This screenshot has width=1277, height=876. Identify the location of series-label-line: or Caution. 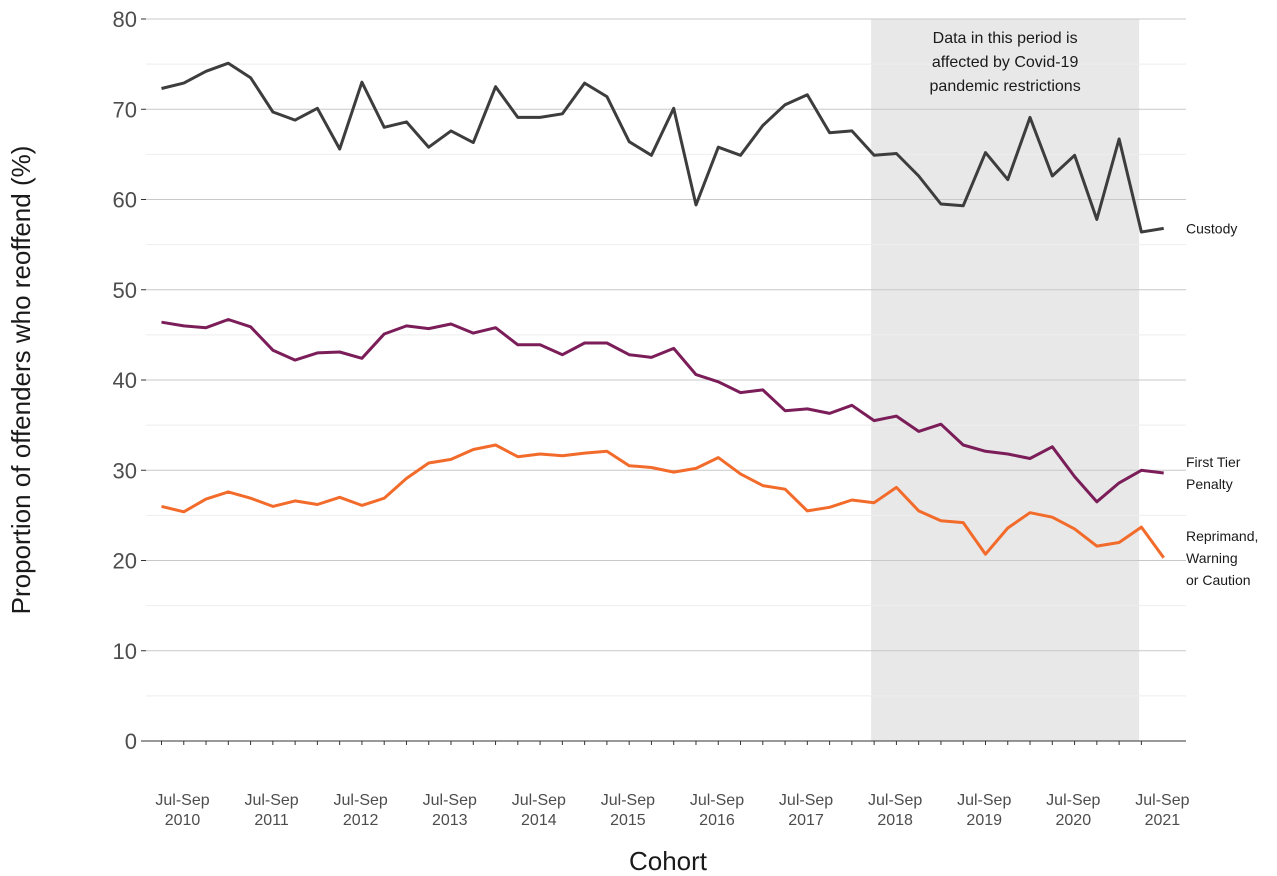
(1218, 580).